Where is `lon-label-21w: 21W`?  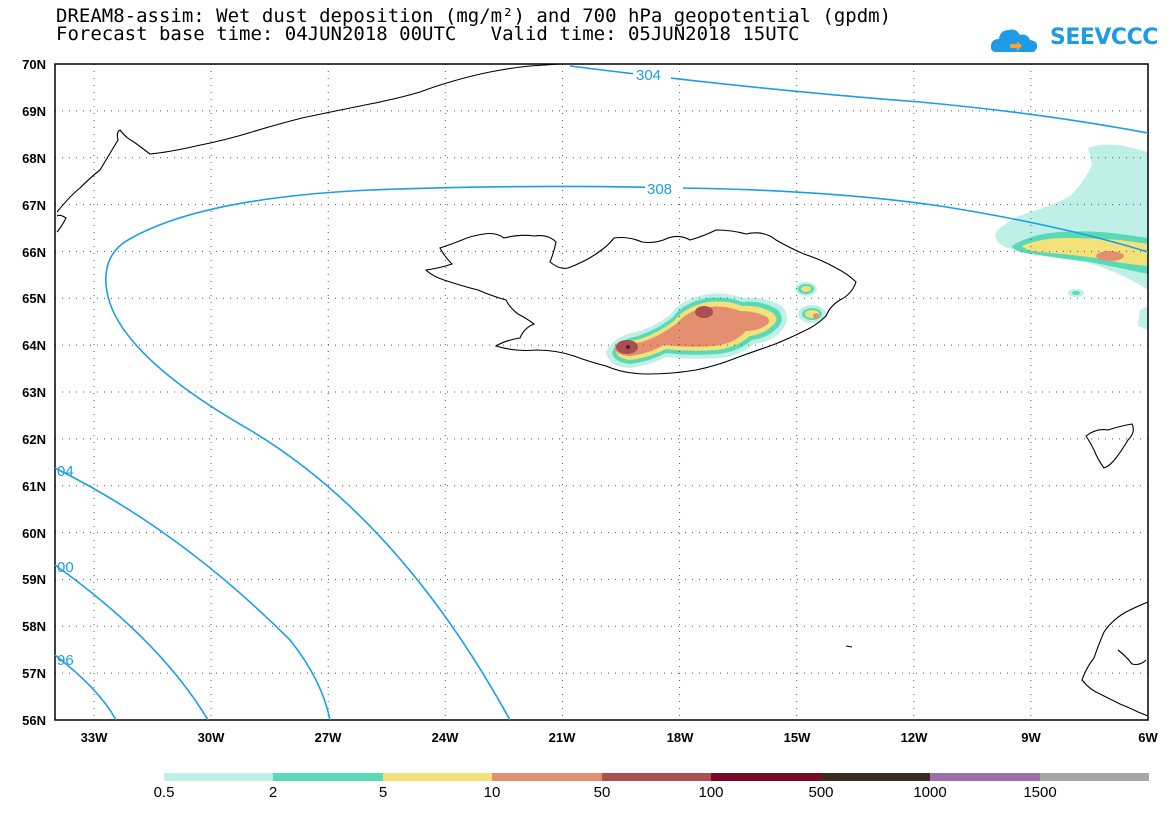 lon-label-21w: 21W is located at coordinates (562, 737).